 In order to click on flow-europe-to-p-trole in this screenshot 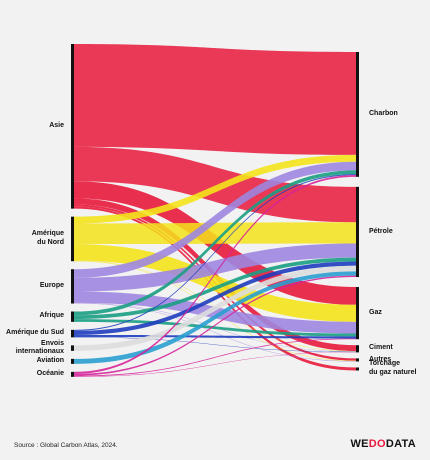, I will do `click(215, 267)`.